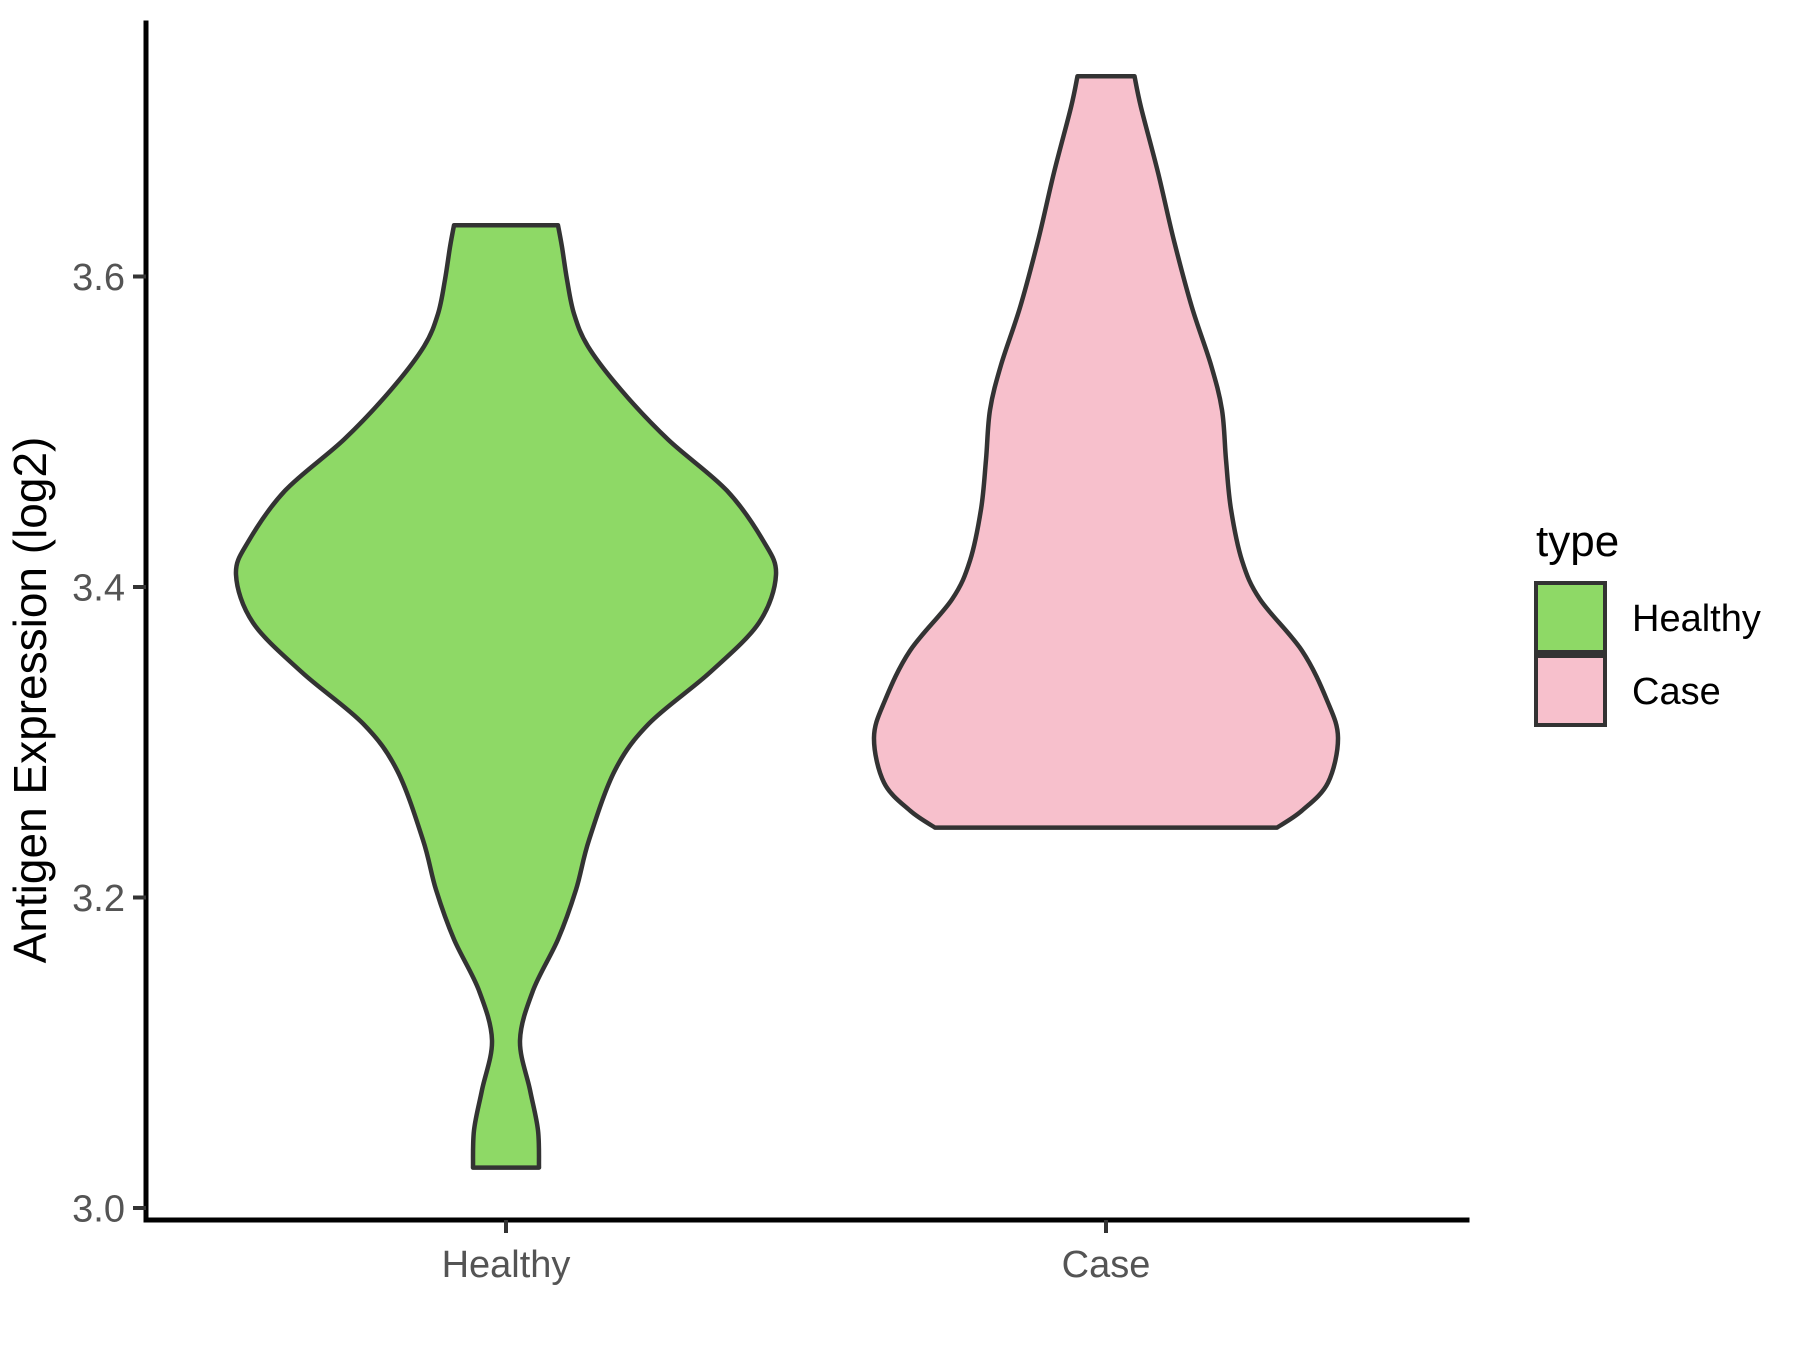 The width and height of the screenshot is (1800, 1350). I want to click on y-axis-ticks: 3.0 3.2 3.4 3.6, so click(109, 744).